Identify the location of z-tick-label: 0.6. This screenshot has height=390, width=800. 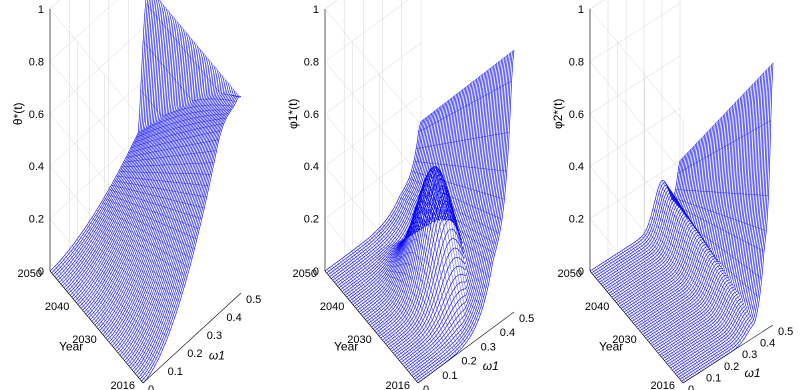
(576, 115).